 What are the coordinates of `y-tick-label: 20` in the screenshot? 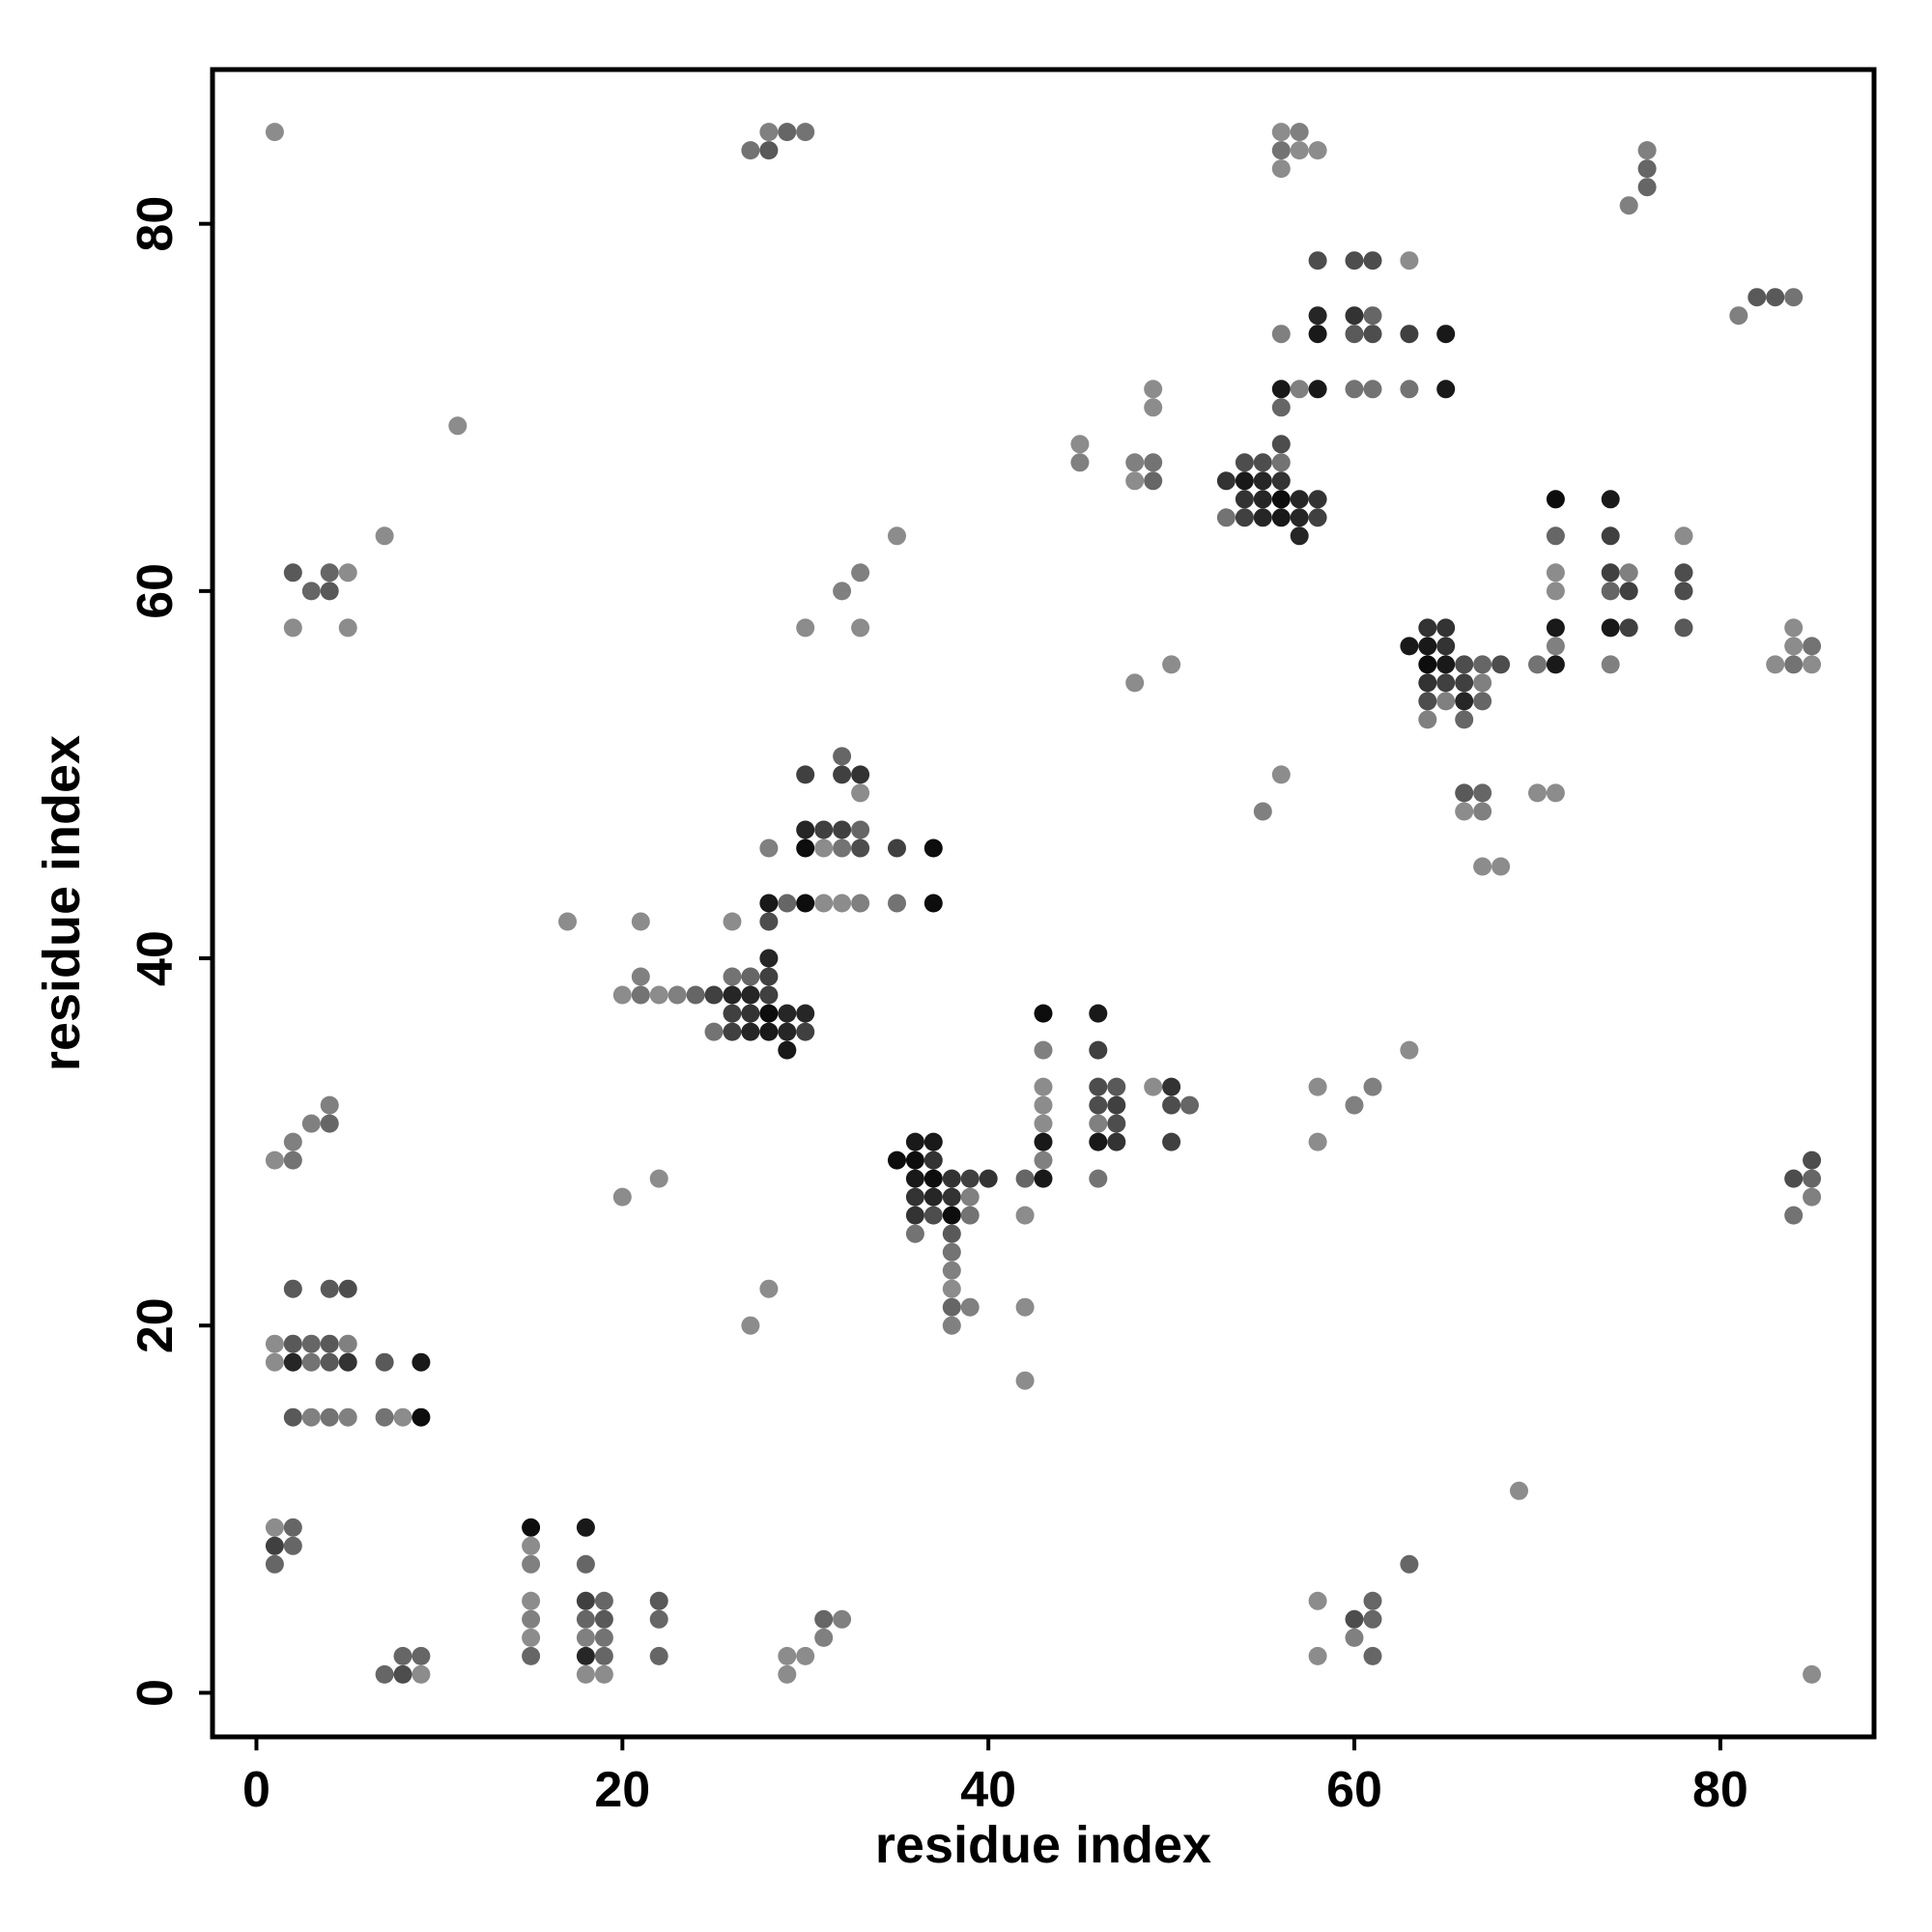 It's located at (156, 1325).